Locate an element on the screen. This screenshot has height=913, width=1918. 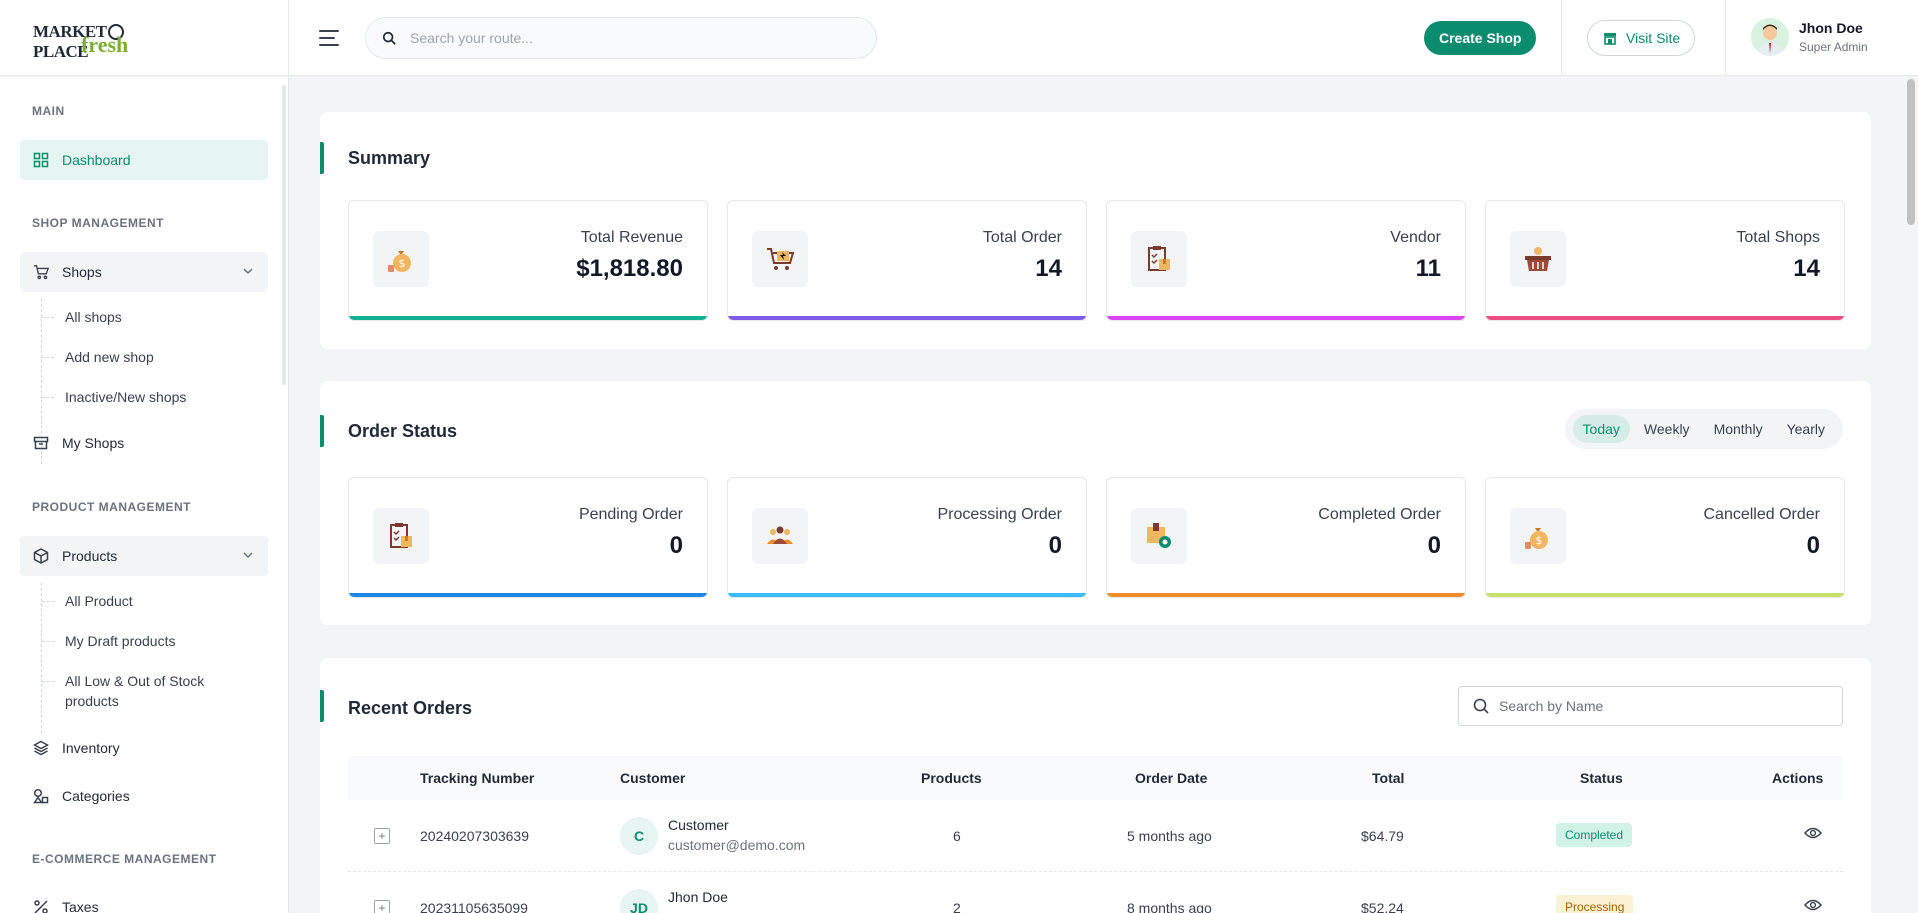
stat-label: Pending Order is located at coordinates (630, 514).